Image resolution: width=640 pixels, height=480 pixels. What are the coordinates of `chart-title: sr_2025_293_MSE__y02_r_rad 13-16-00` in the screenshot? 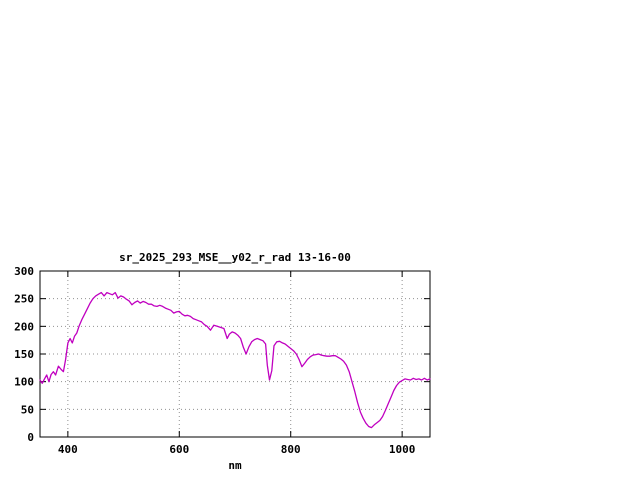 It's located at (235, 257).